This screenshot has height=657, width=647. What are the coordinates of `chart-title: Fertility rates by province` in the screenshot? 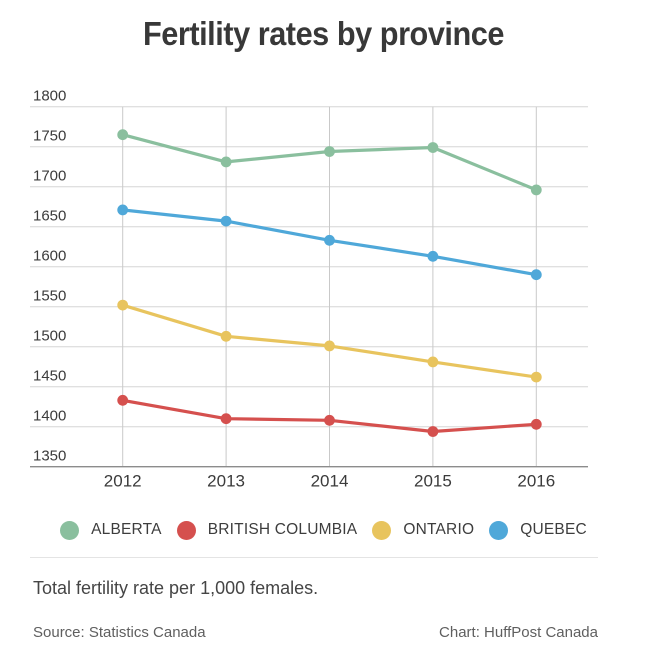 It's located at (323, 33).